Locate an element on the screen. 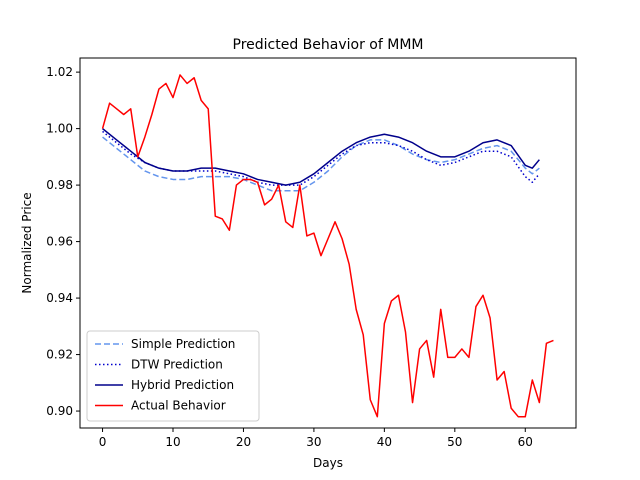 This screenshot has height=480, width=640. y-tick-label: 1.02 is located at coordinates (59, 72).